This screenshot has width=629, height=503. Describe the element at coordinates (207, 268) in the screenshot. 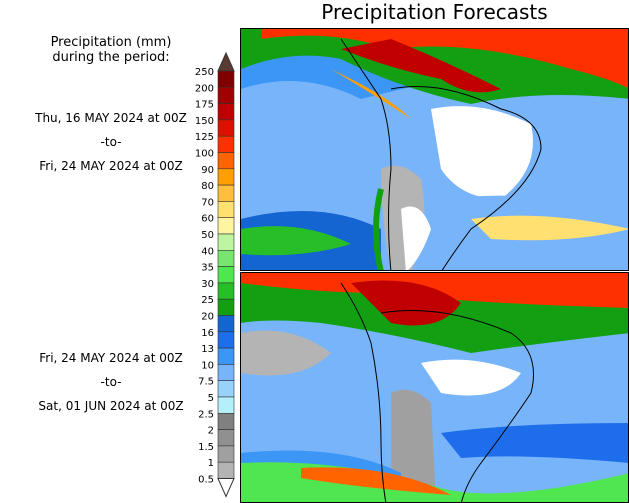

I see `colorbar-label: 35` at that location.